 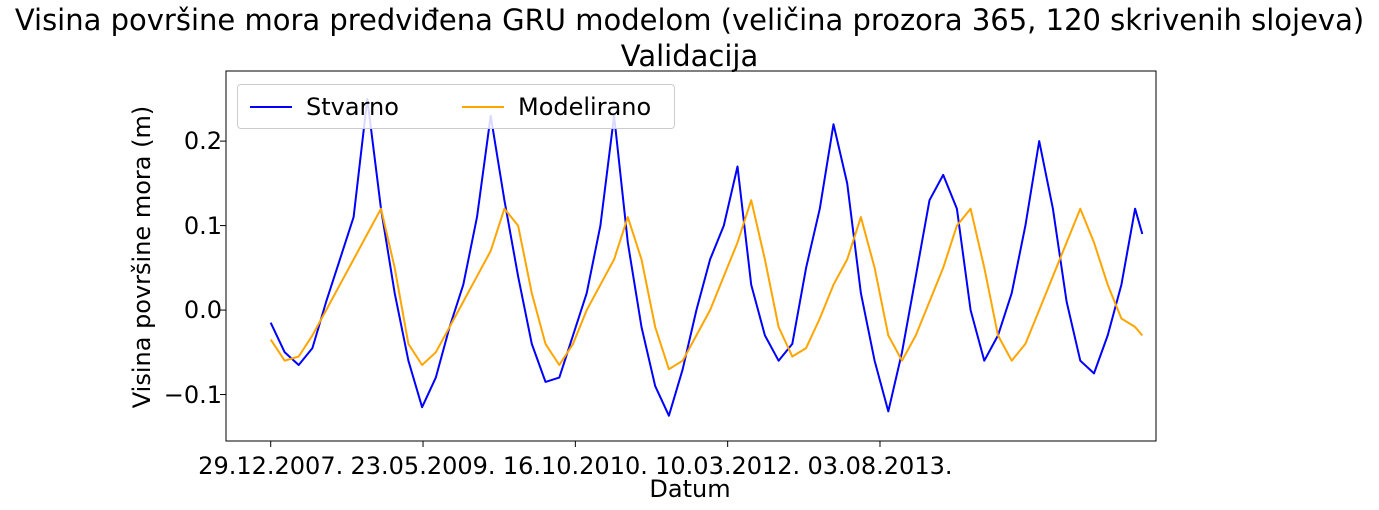 What do you see at coordinates (352, 106) in the screenshot?
I see `legend-label-stvarno: Stvarno` at bounding box center [352, 106].